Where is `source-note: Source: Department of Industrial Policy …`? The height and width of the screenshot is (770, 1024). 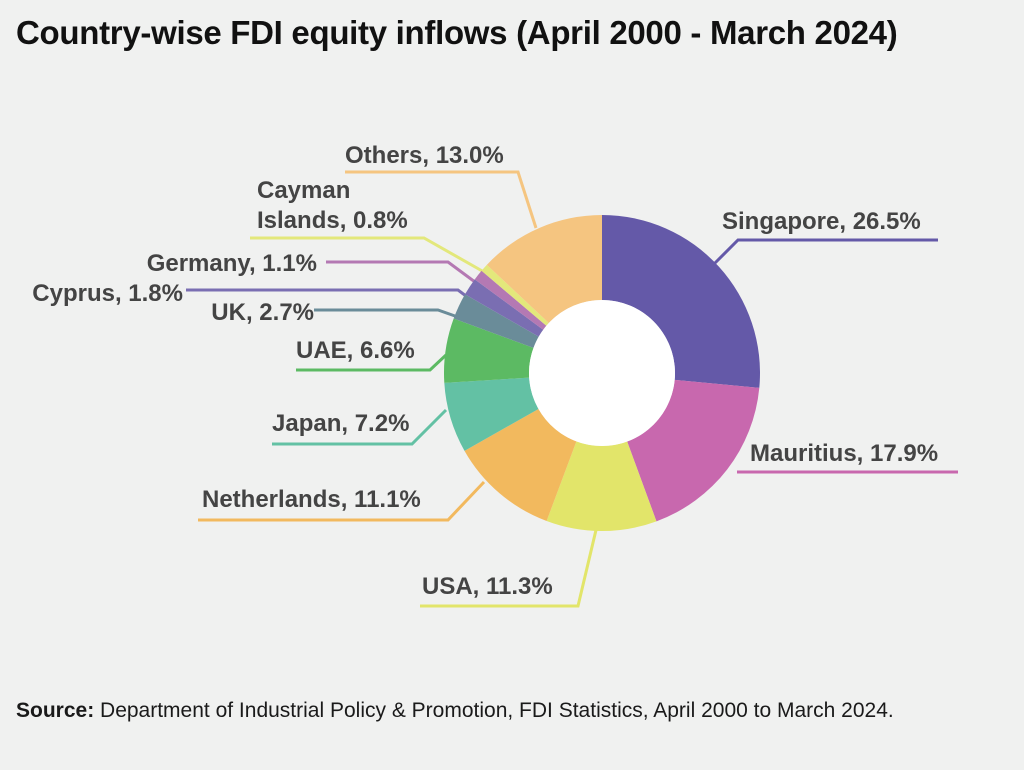
source-note: Source: Department of Industrial Policy … is located at coordinates (455, 711).